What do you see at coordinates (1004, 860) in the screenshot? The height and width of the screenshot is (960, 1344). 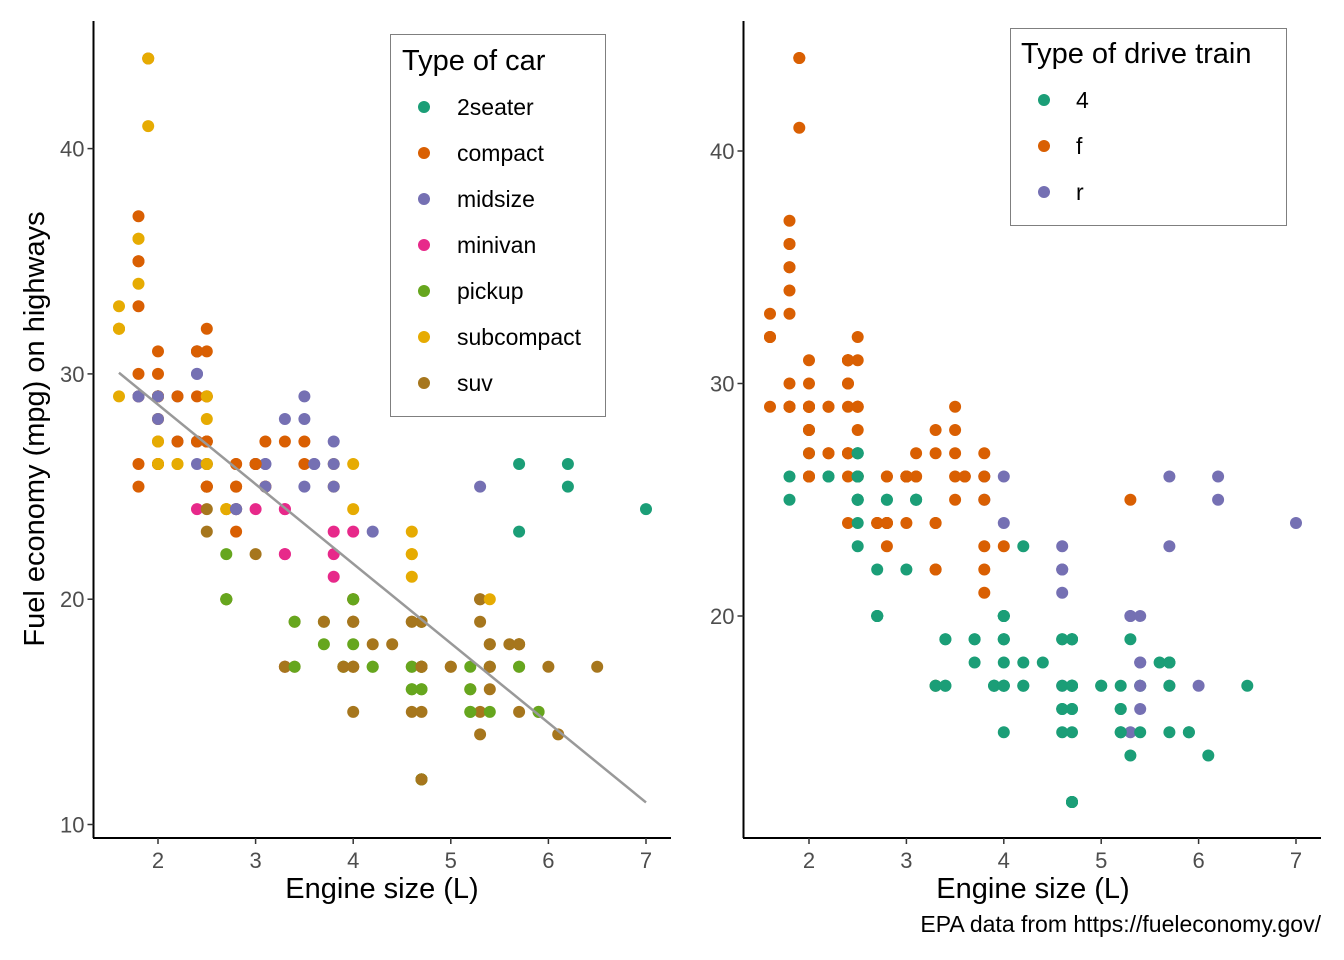 I see `x-tick-label: 4` at bounding box center [1004, 860].